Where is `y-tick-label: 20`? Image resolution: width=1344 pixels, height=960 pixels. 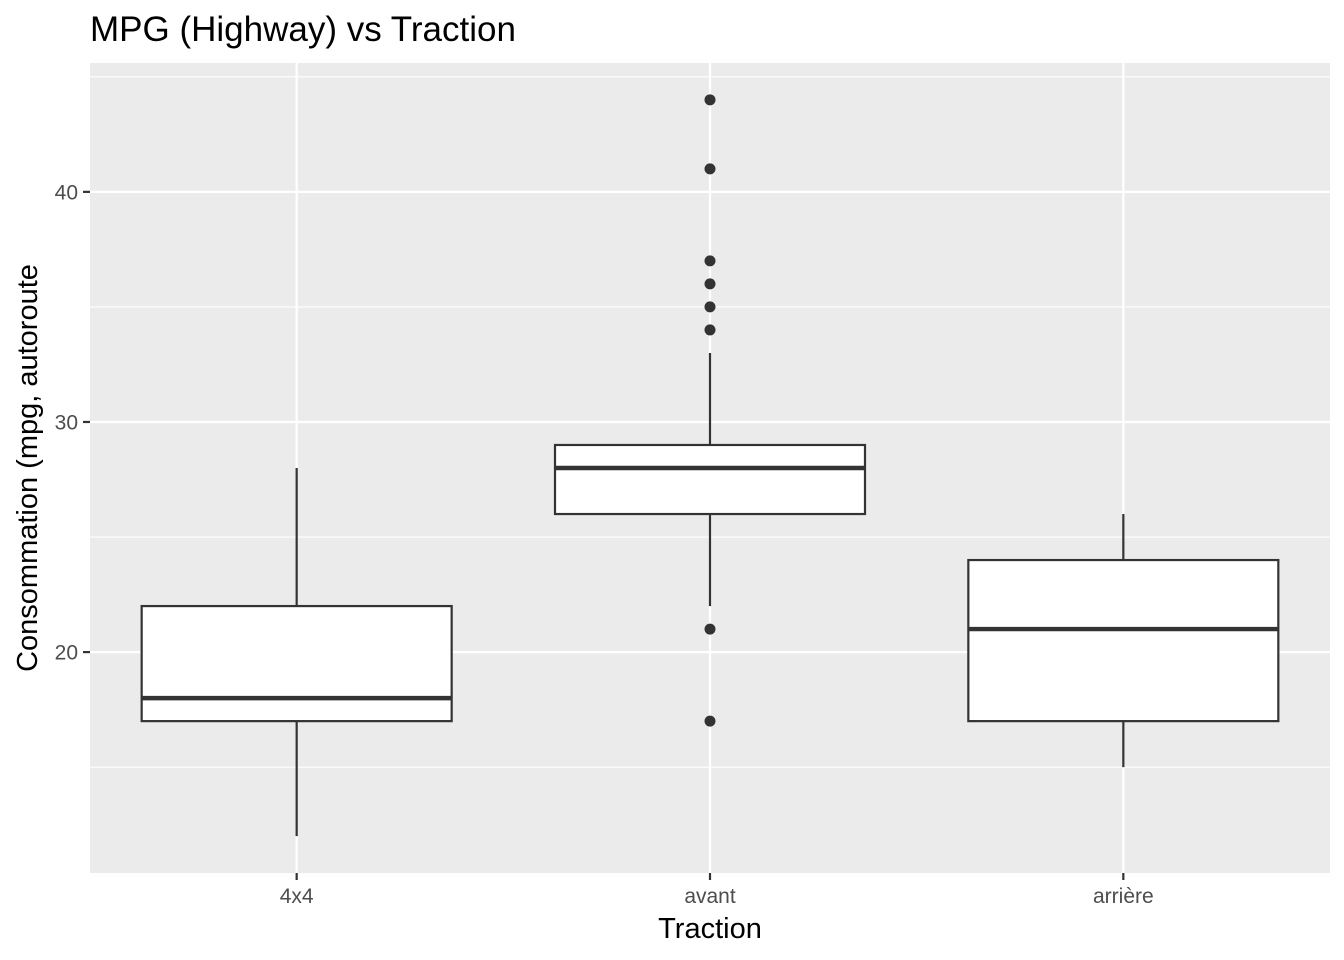 y-tick-label: 20 is located at coordinates (66, 653).